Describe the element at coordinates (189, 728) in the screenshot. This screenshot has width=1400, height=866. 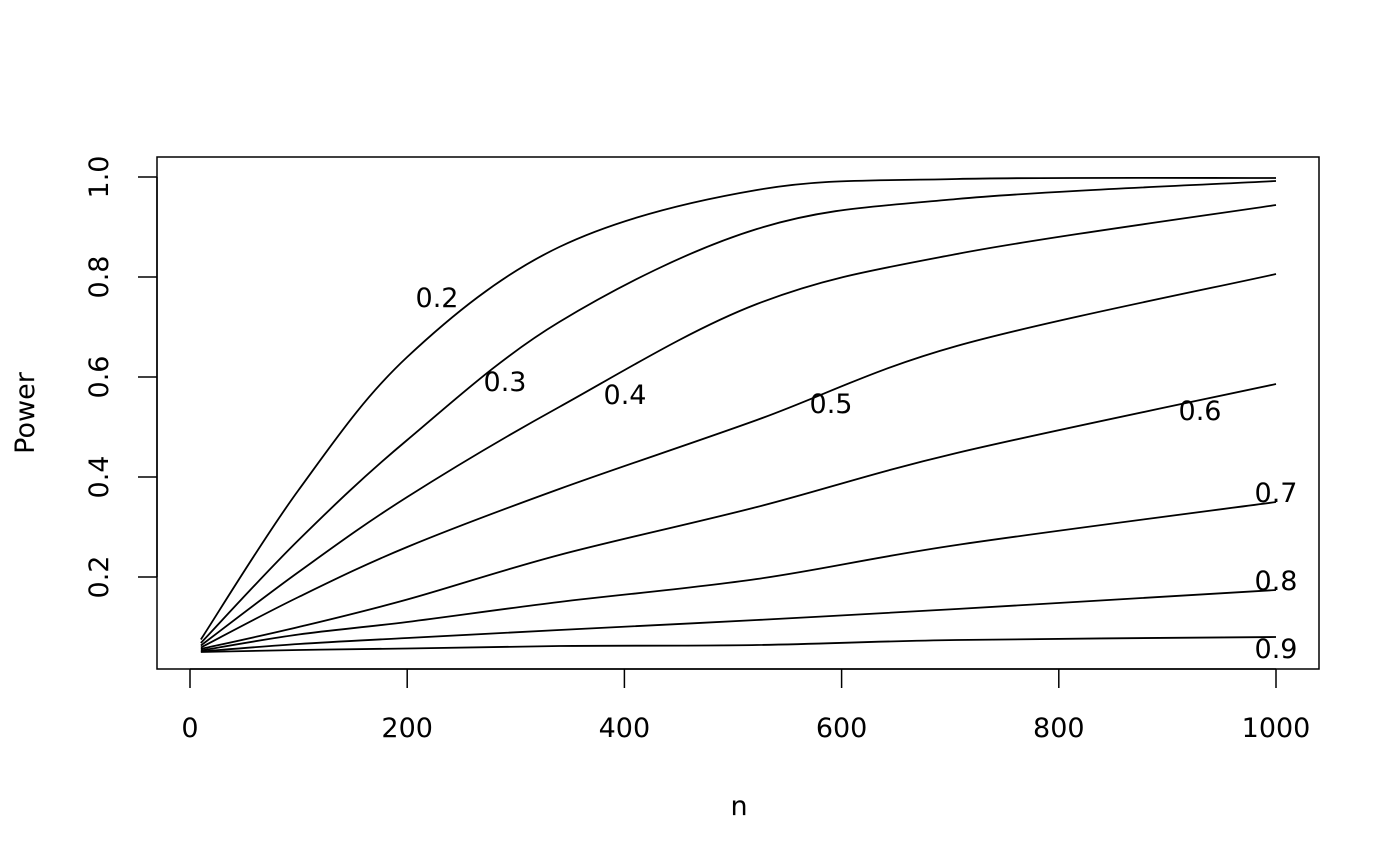
I see `x-tick-label: 0` at that location.